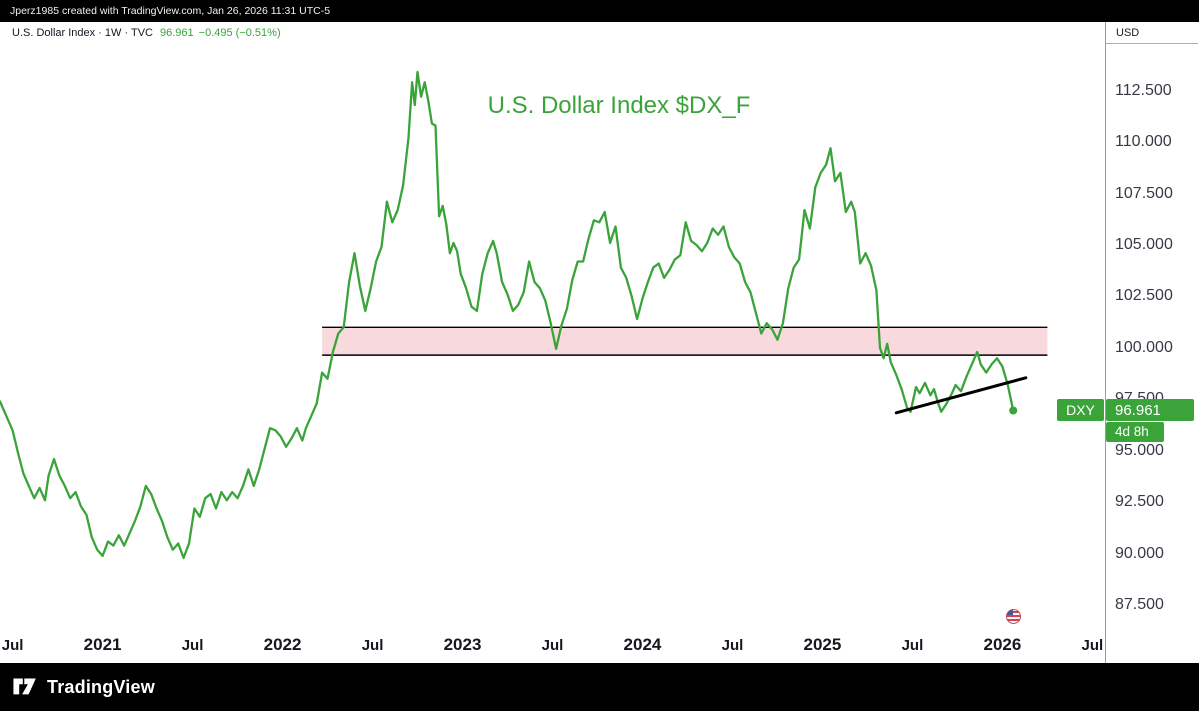  Describe the element at coordinates (1152, 33) in the screenshot. I see `currency-axis-header: USD` at that location.